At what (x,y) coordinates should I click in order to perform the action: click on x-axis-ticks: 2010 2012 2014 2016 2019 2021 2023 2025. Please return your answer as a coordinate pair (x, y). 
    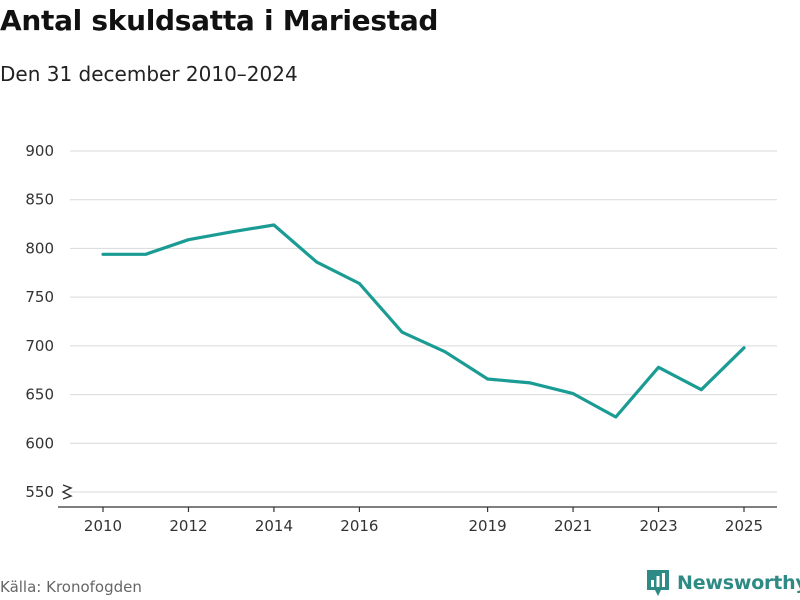
    Looking at the image, I should click on (423, 521).